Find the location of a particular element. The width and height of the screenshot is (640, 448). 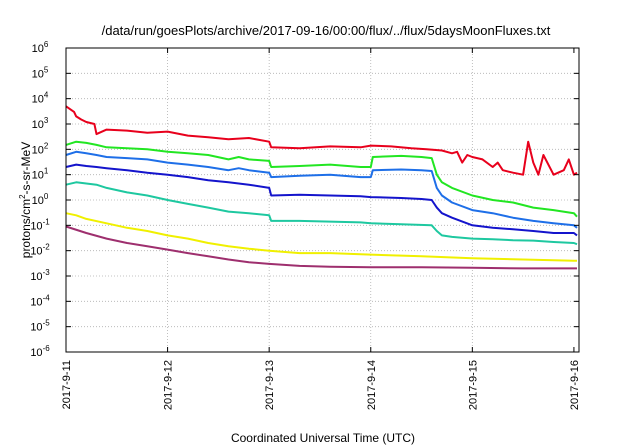

y-tick-exp: 6 is located at coordinates (46, 44).